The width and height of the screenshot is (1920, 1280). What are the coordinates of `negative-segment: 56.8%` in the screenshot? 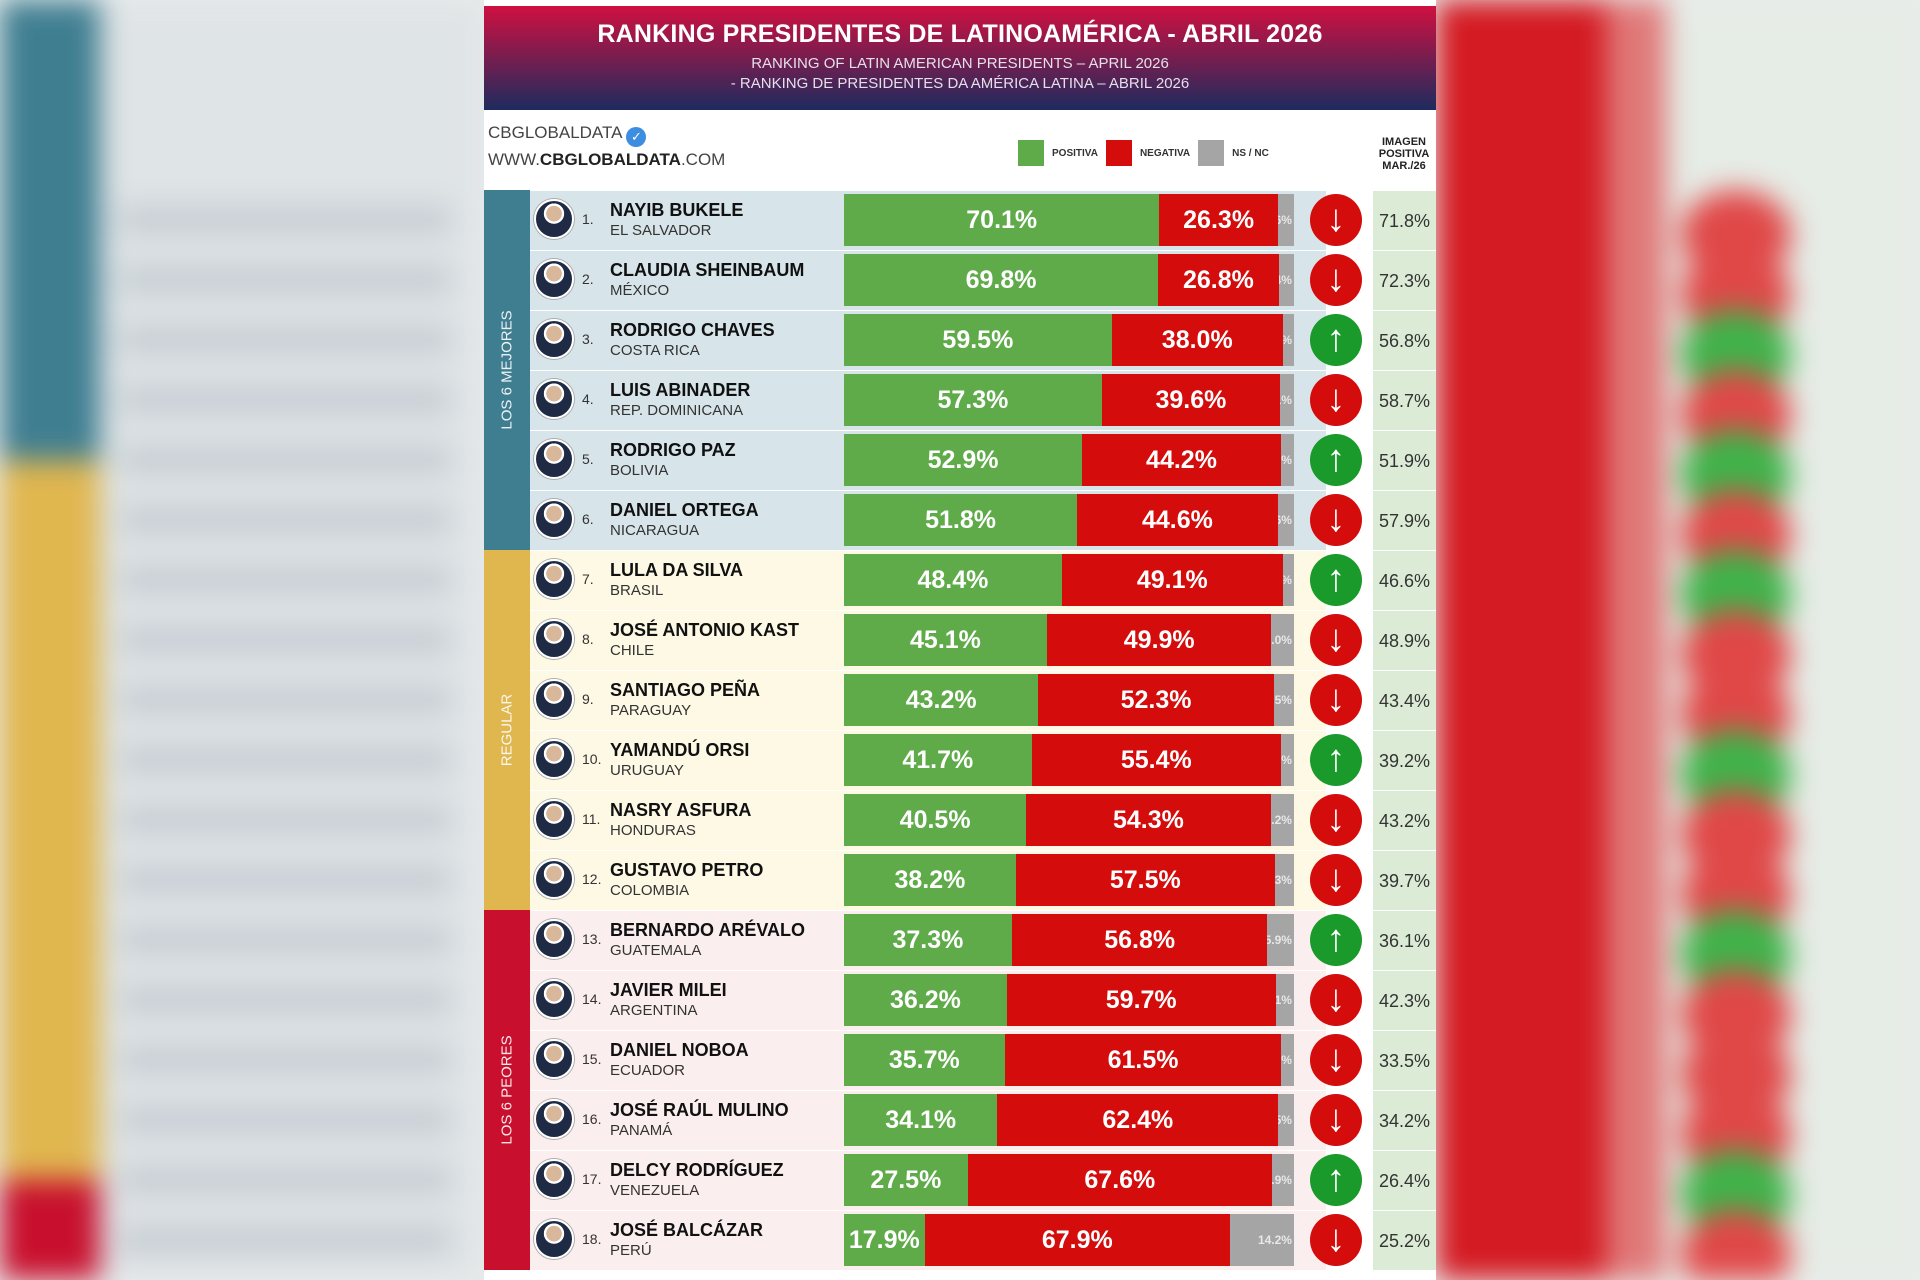 It's located at (1139, 940).